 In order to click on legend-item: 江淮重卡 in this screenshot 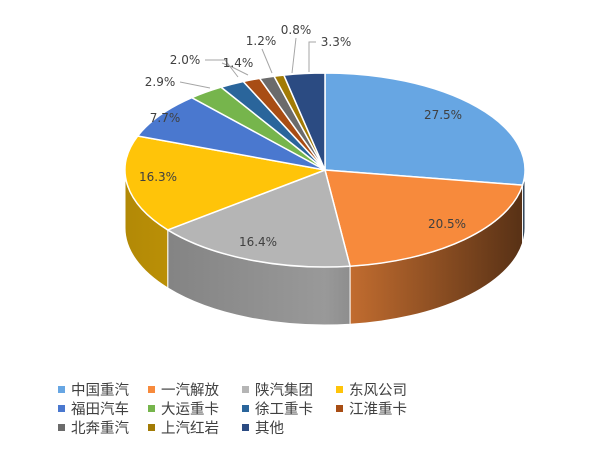, I will do `click(383, 409)`.